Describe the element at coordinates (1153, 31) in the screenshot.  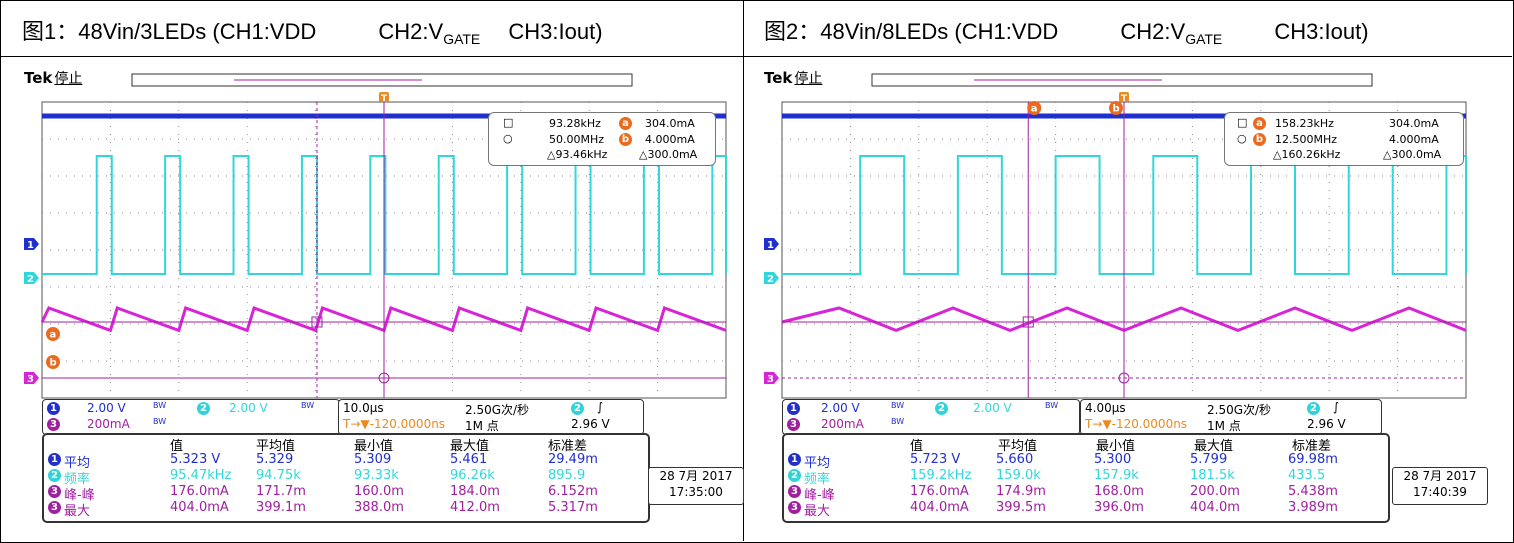
I see `figure2-ch2-label: CH2:V` at that location.